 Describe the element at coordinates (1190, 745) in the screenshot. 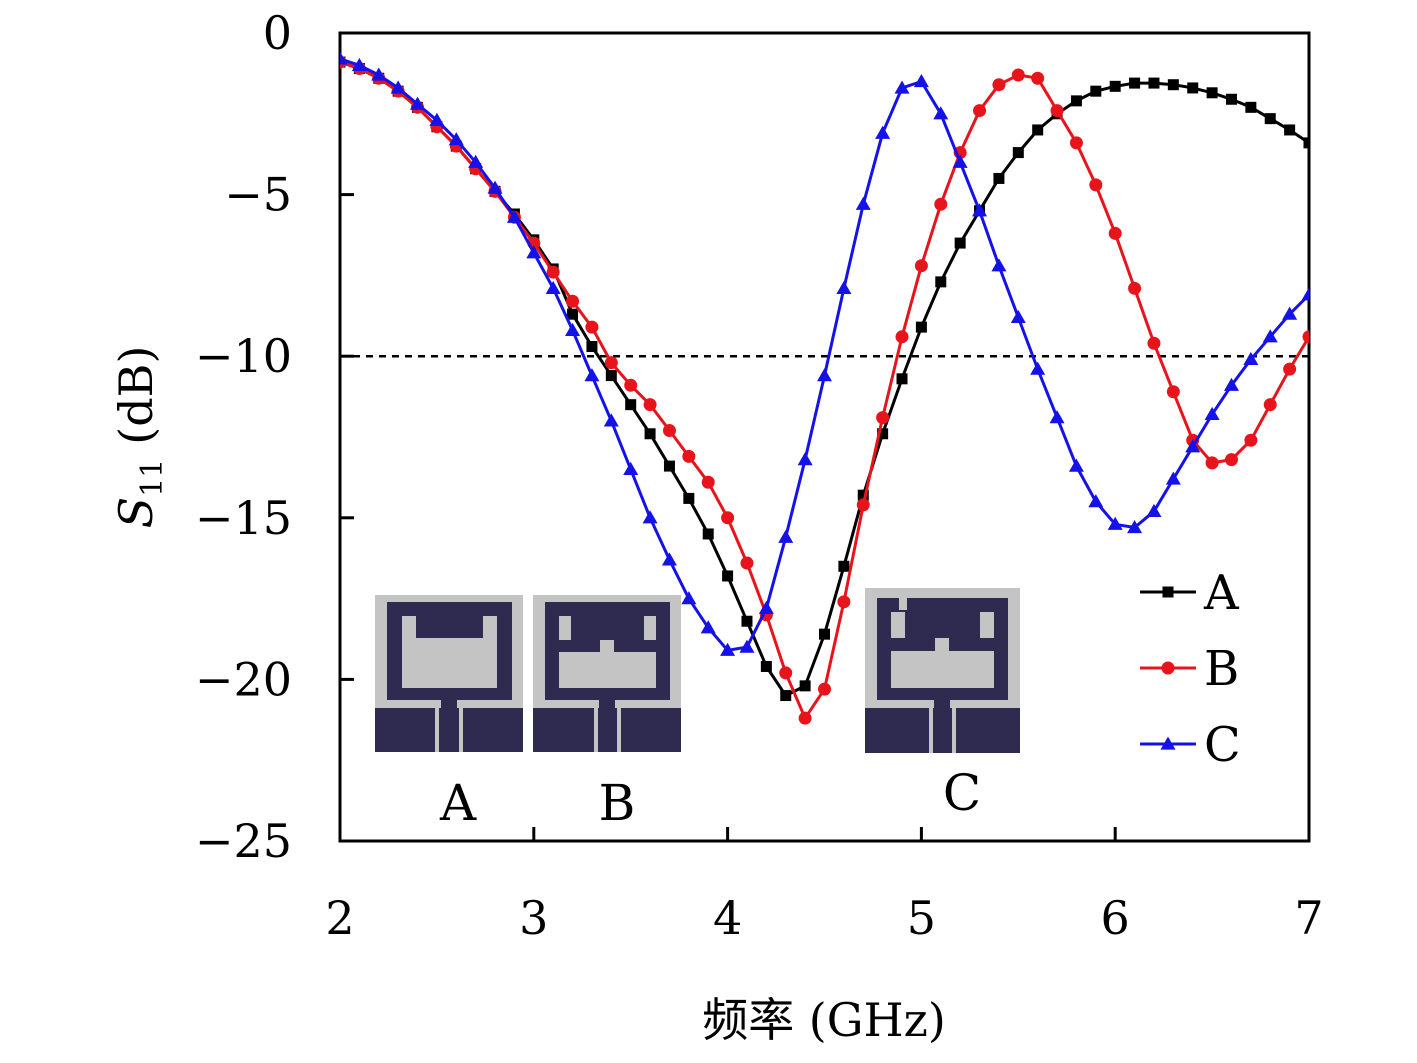

I see `legend-item-c: C` at that location.